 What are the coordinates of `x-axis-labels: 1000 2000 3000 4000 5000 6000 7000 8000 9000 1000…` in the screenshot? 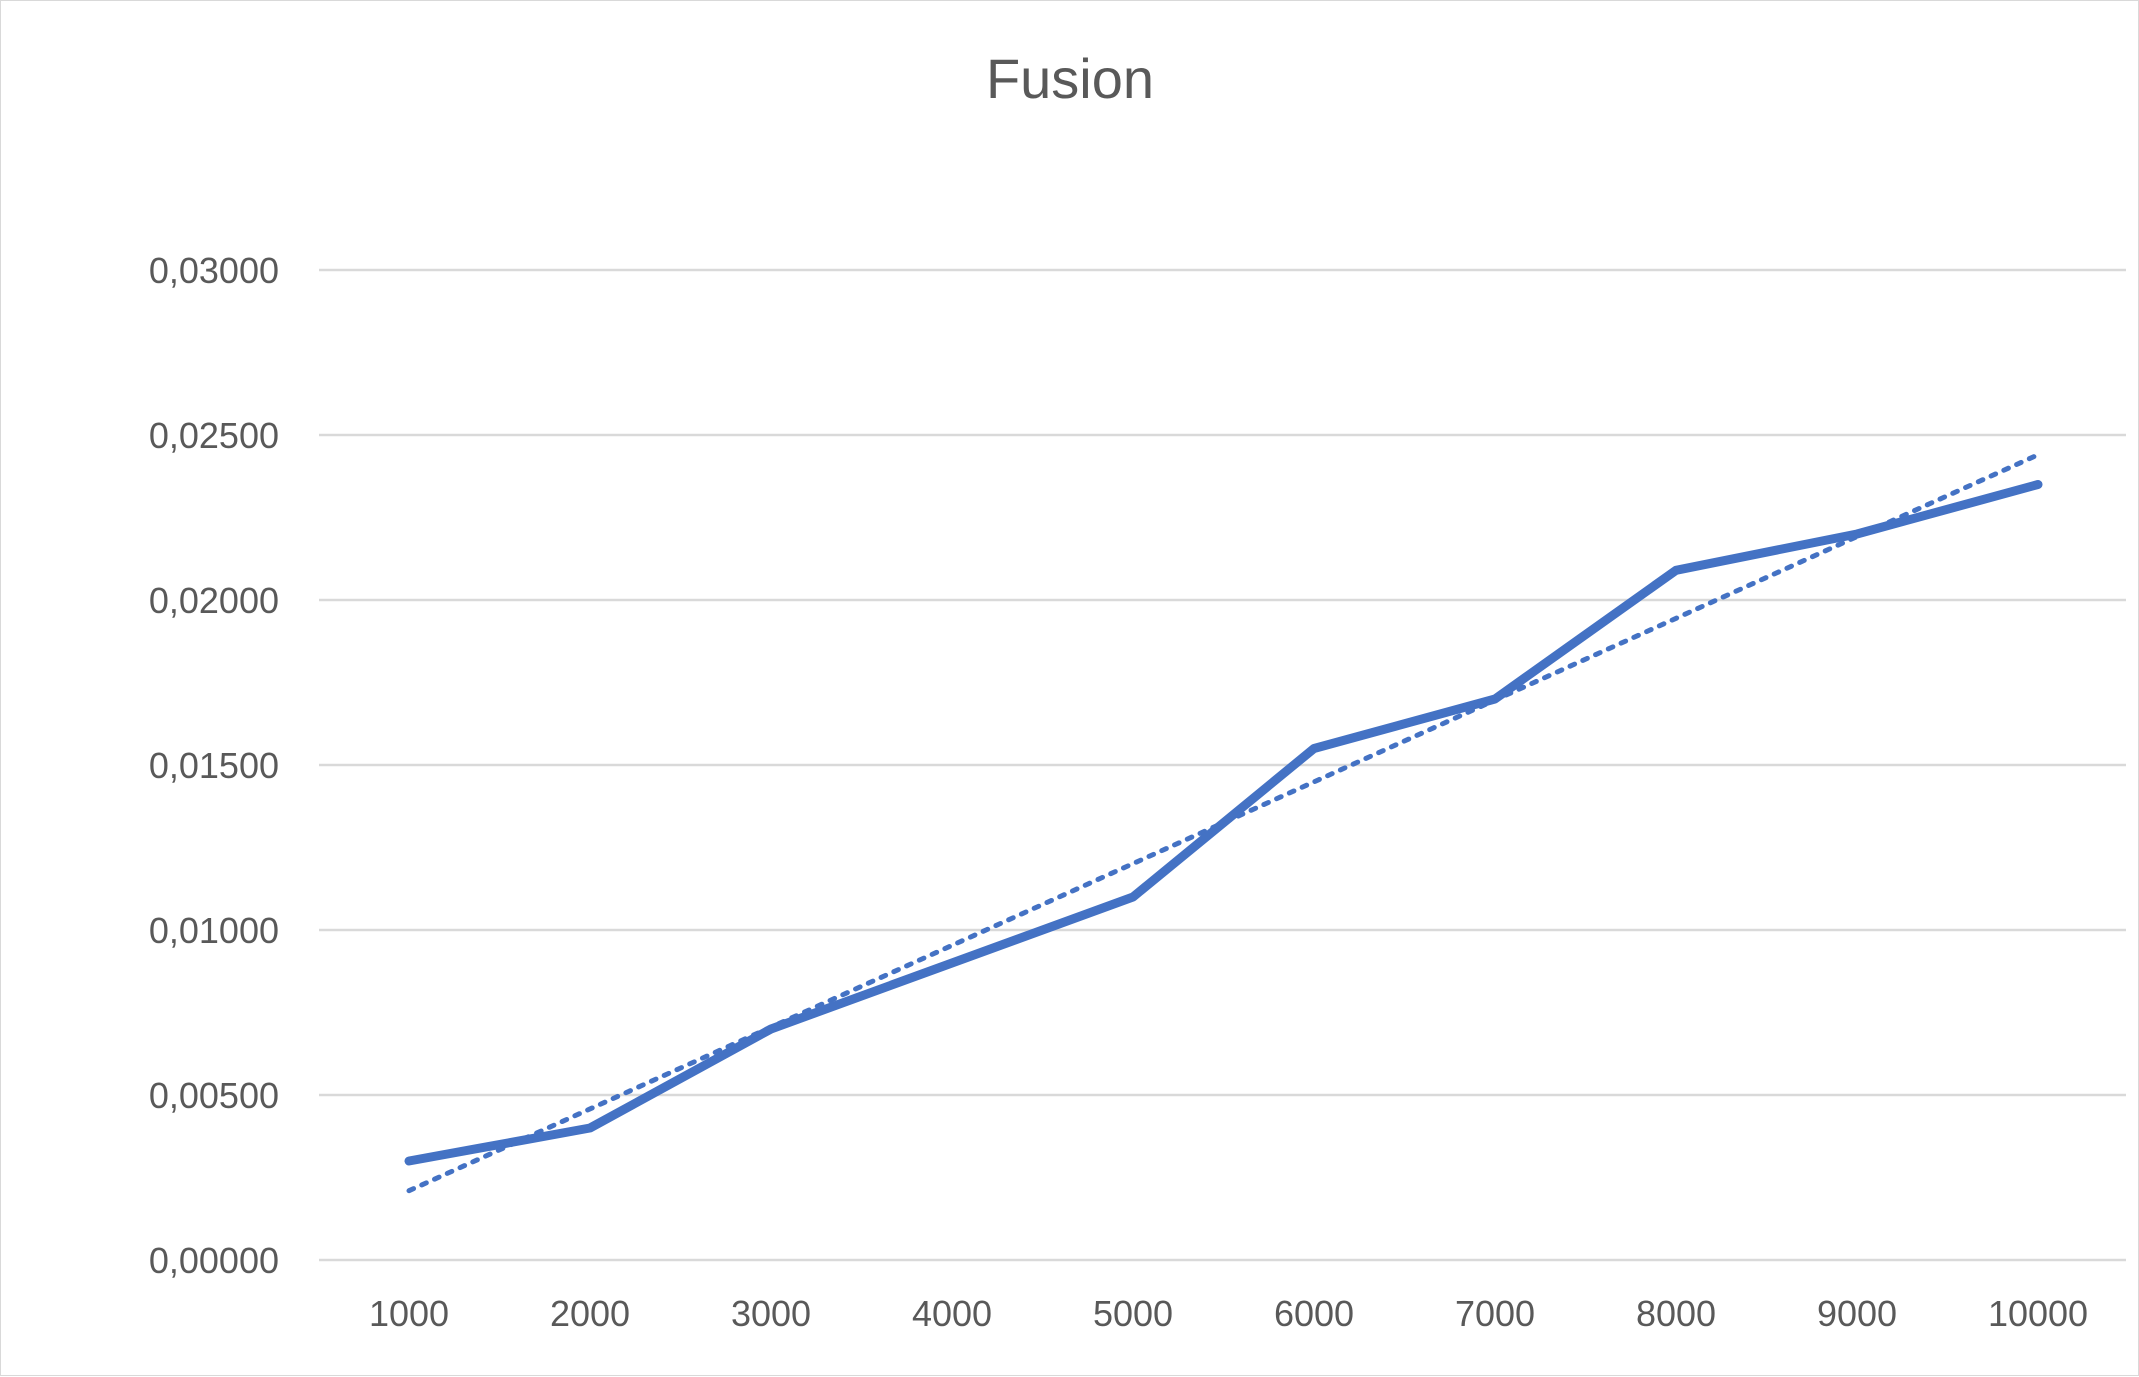 It's located at (1228, 1313).